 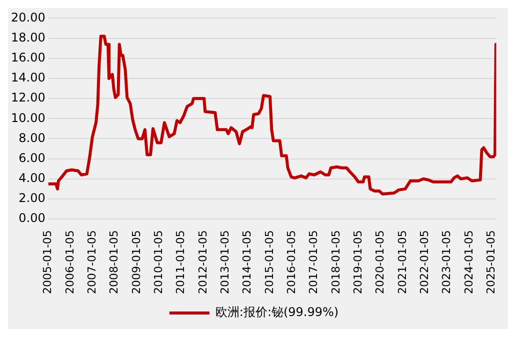 I want to click on x-tick-label: 2019-01-05, so click(x=358, y=262).